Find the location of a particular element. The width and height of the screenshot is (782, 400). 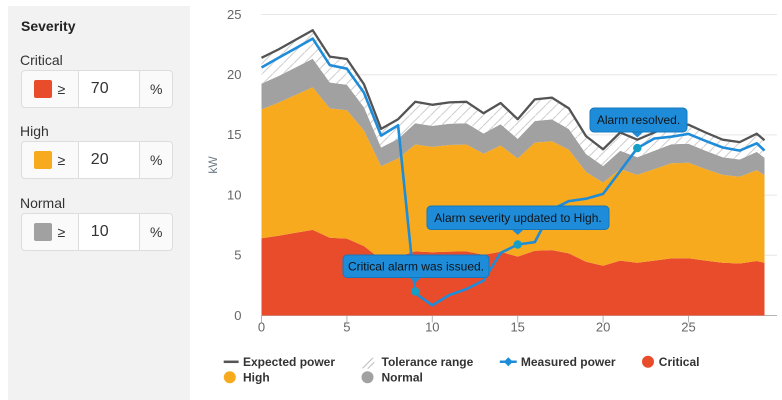

svg-text: Measured power is located at coordinates (568, 362).